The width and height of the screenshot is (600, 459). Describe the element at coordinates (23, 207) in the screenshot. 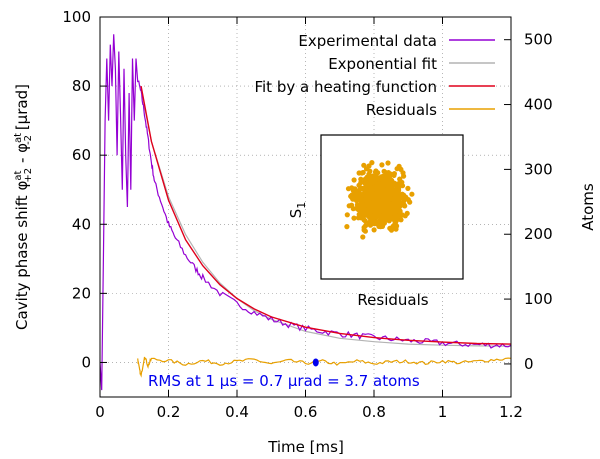

I see `y-axis-label: Cavity phase shift φat+2 - φat-2 [μrad]` at that location.